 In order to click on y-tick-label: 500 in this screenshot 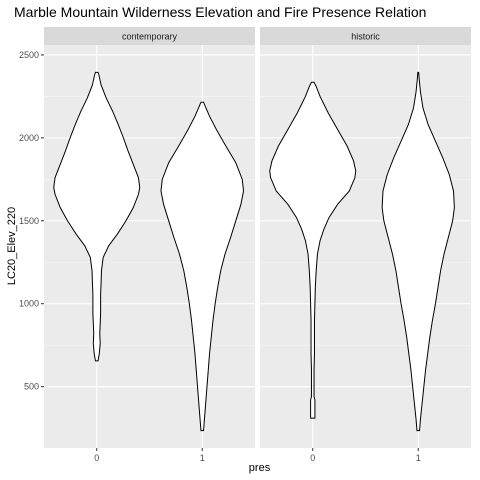, I will do `click(31, 387)`.